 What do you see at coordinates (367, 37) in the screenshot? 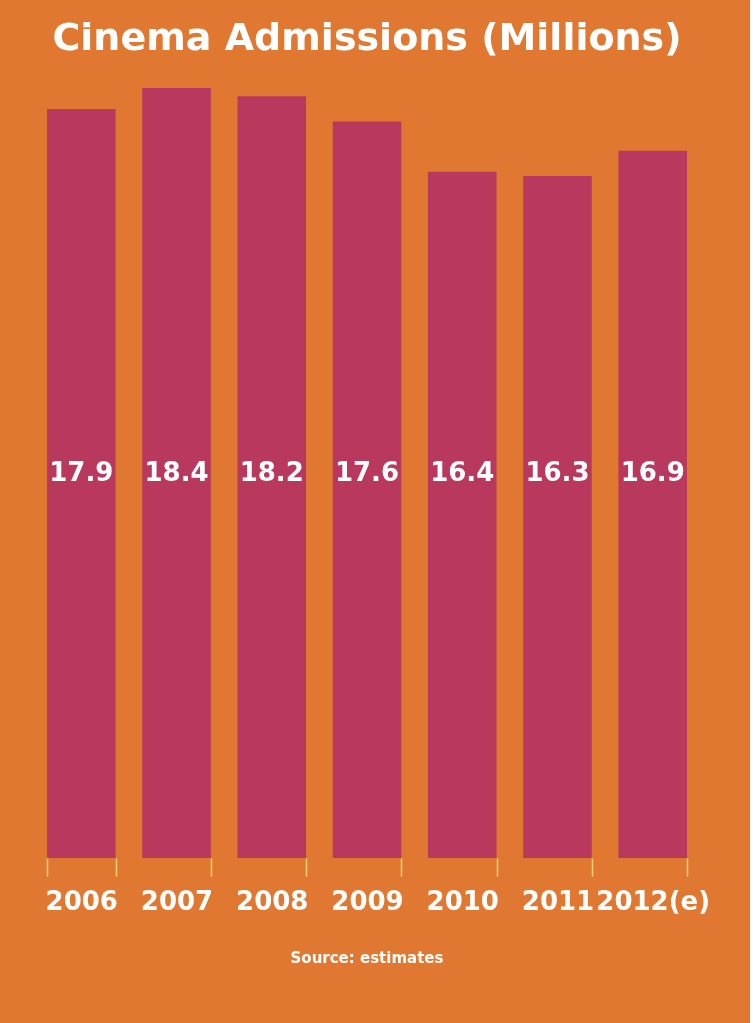
I see `chart-title: Cinema Admissions (Millions)` at bounding box center [367, 37].